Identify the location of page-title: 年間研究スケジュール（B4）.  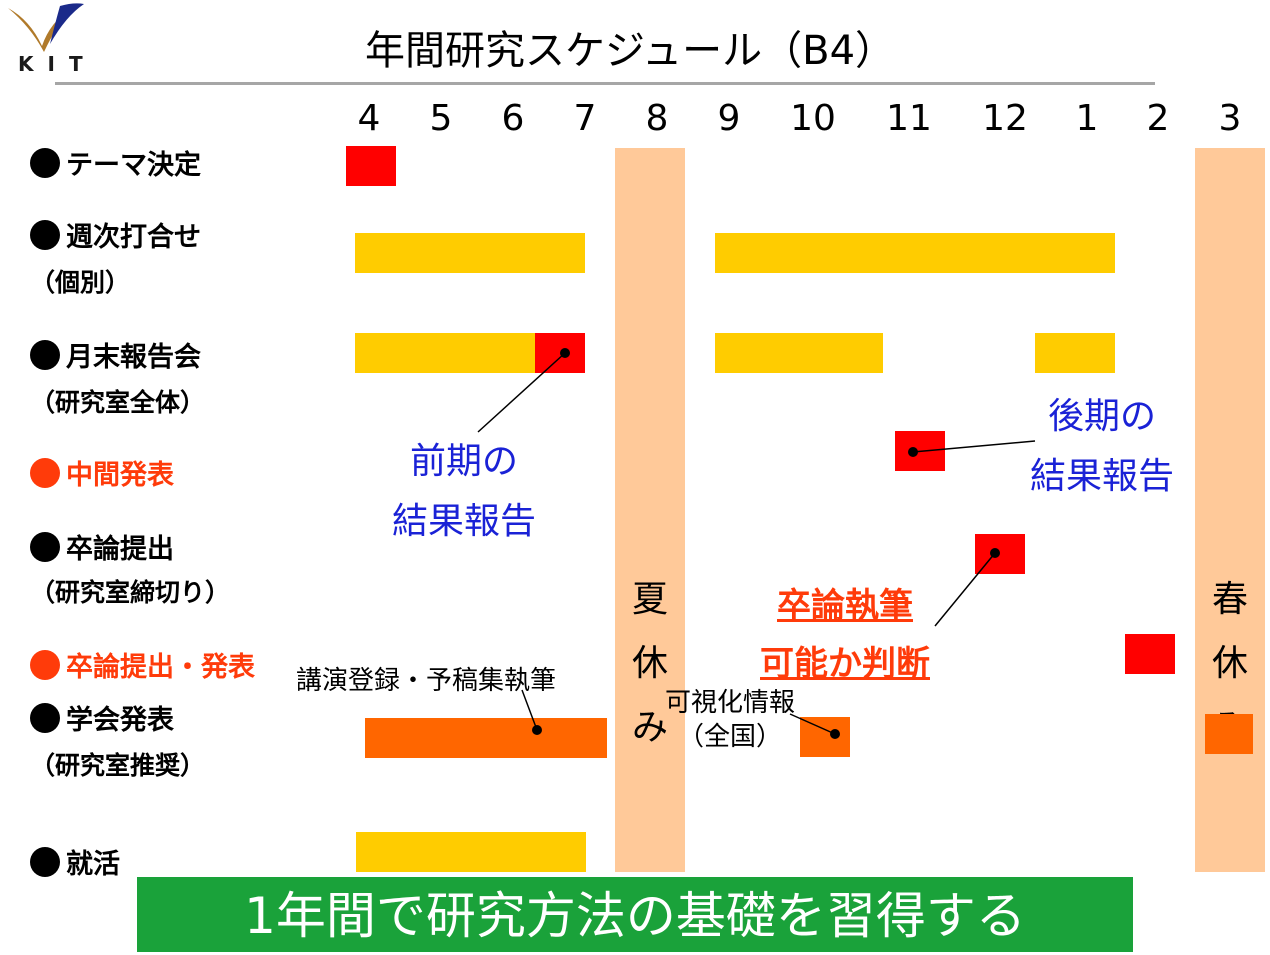
(630, 51).